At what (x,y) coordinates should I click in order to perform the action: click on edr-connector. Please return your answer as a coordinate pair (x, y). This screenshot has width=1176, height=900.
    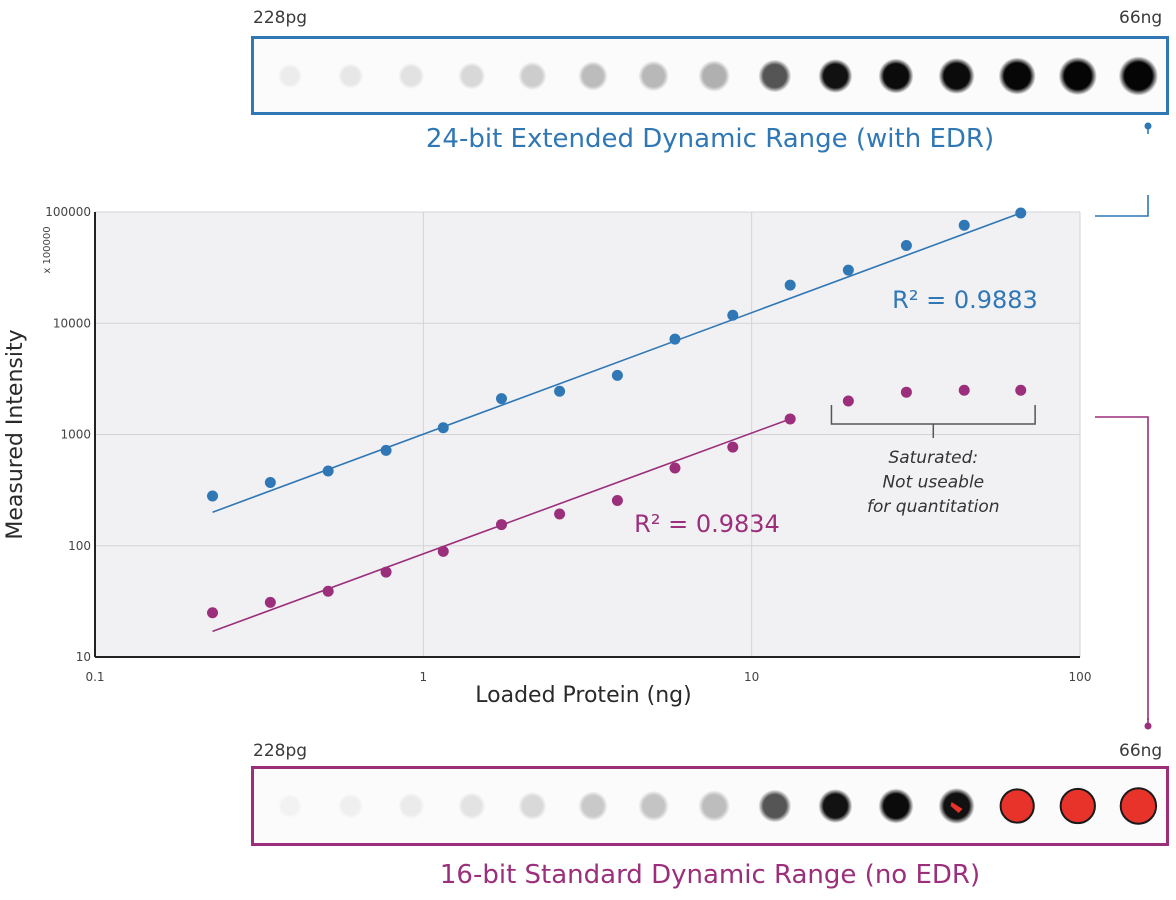
    Looking at the image, I should click on (1122, 206).